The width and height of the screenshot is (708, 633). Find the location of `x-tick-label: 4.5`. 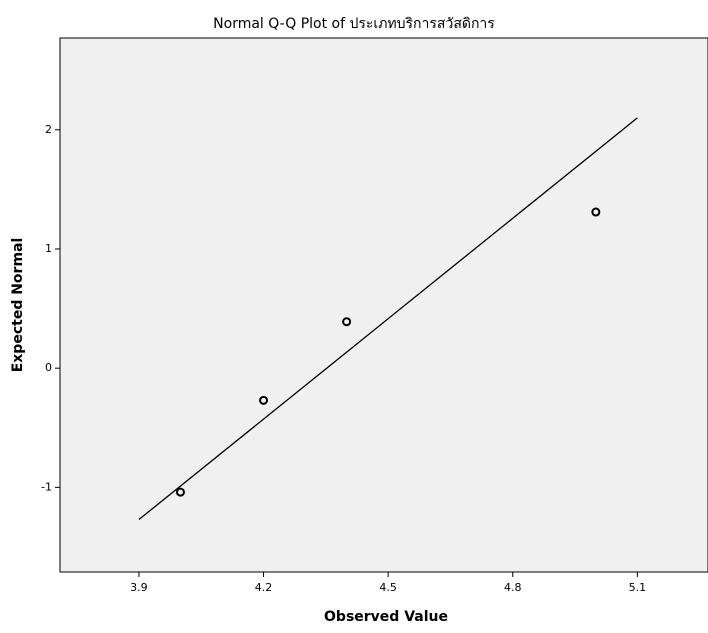

x-tick-label: 4.5 is located at coordinates (388, 587).